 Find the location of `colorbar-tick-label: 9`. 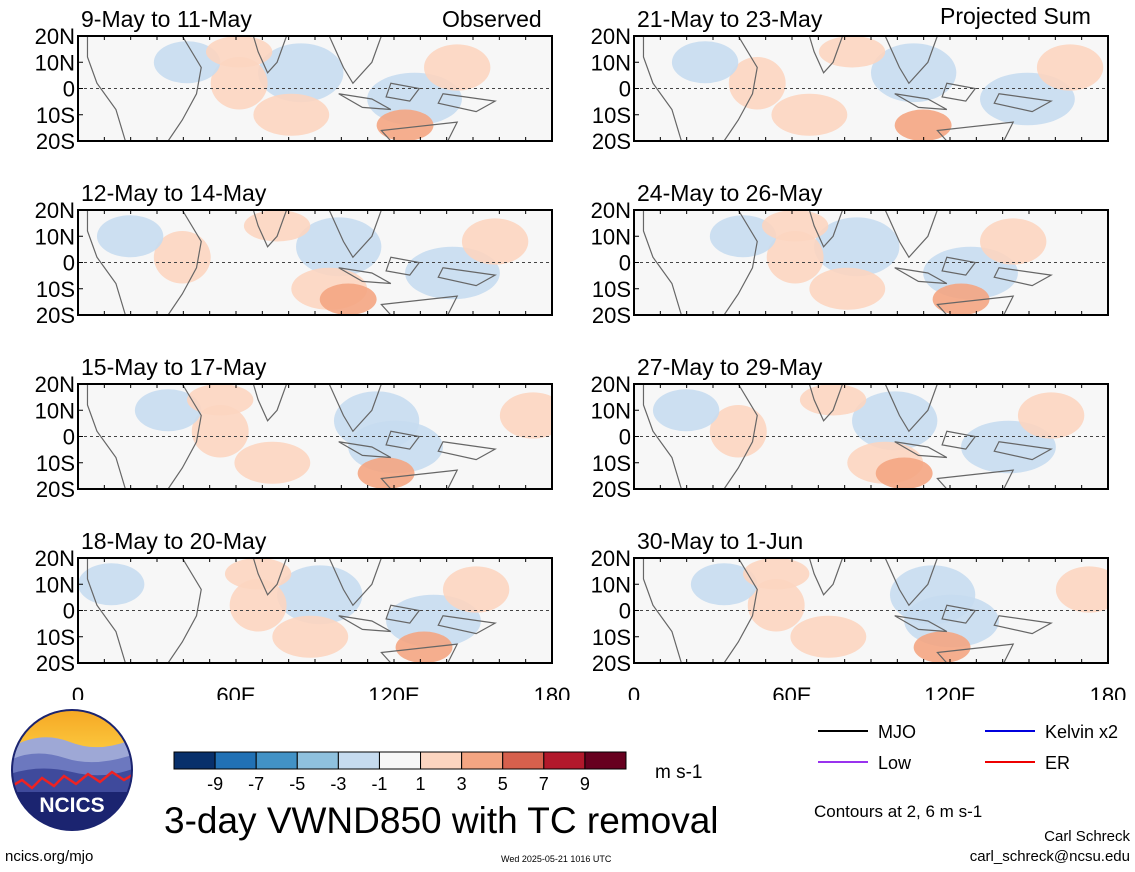

colorbar-tick-label: 9 is located at coordinates (585, 784).